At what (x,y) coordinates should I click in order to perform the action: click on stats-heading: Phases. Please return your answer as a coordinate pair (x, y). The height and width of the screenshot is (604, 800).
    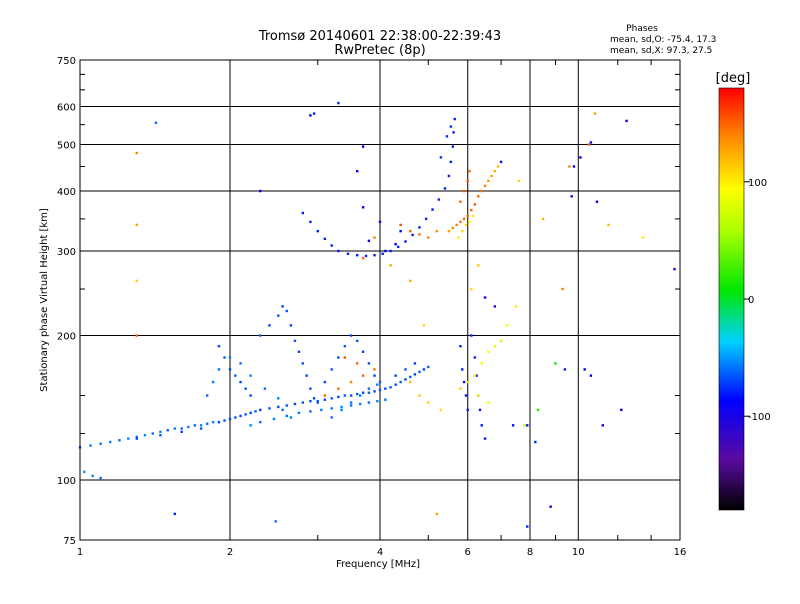
    Looking at the image, I should click on (642, 29).